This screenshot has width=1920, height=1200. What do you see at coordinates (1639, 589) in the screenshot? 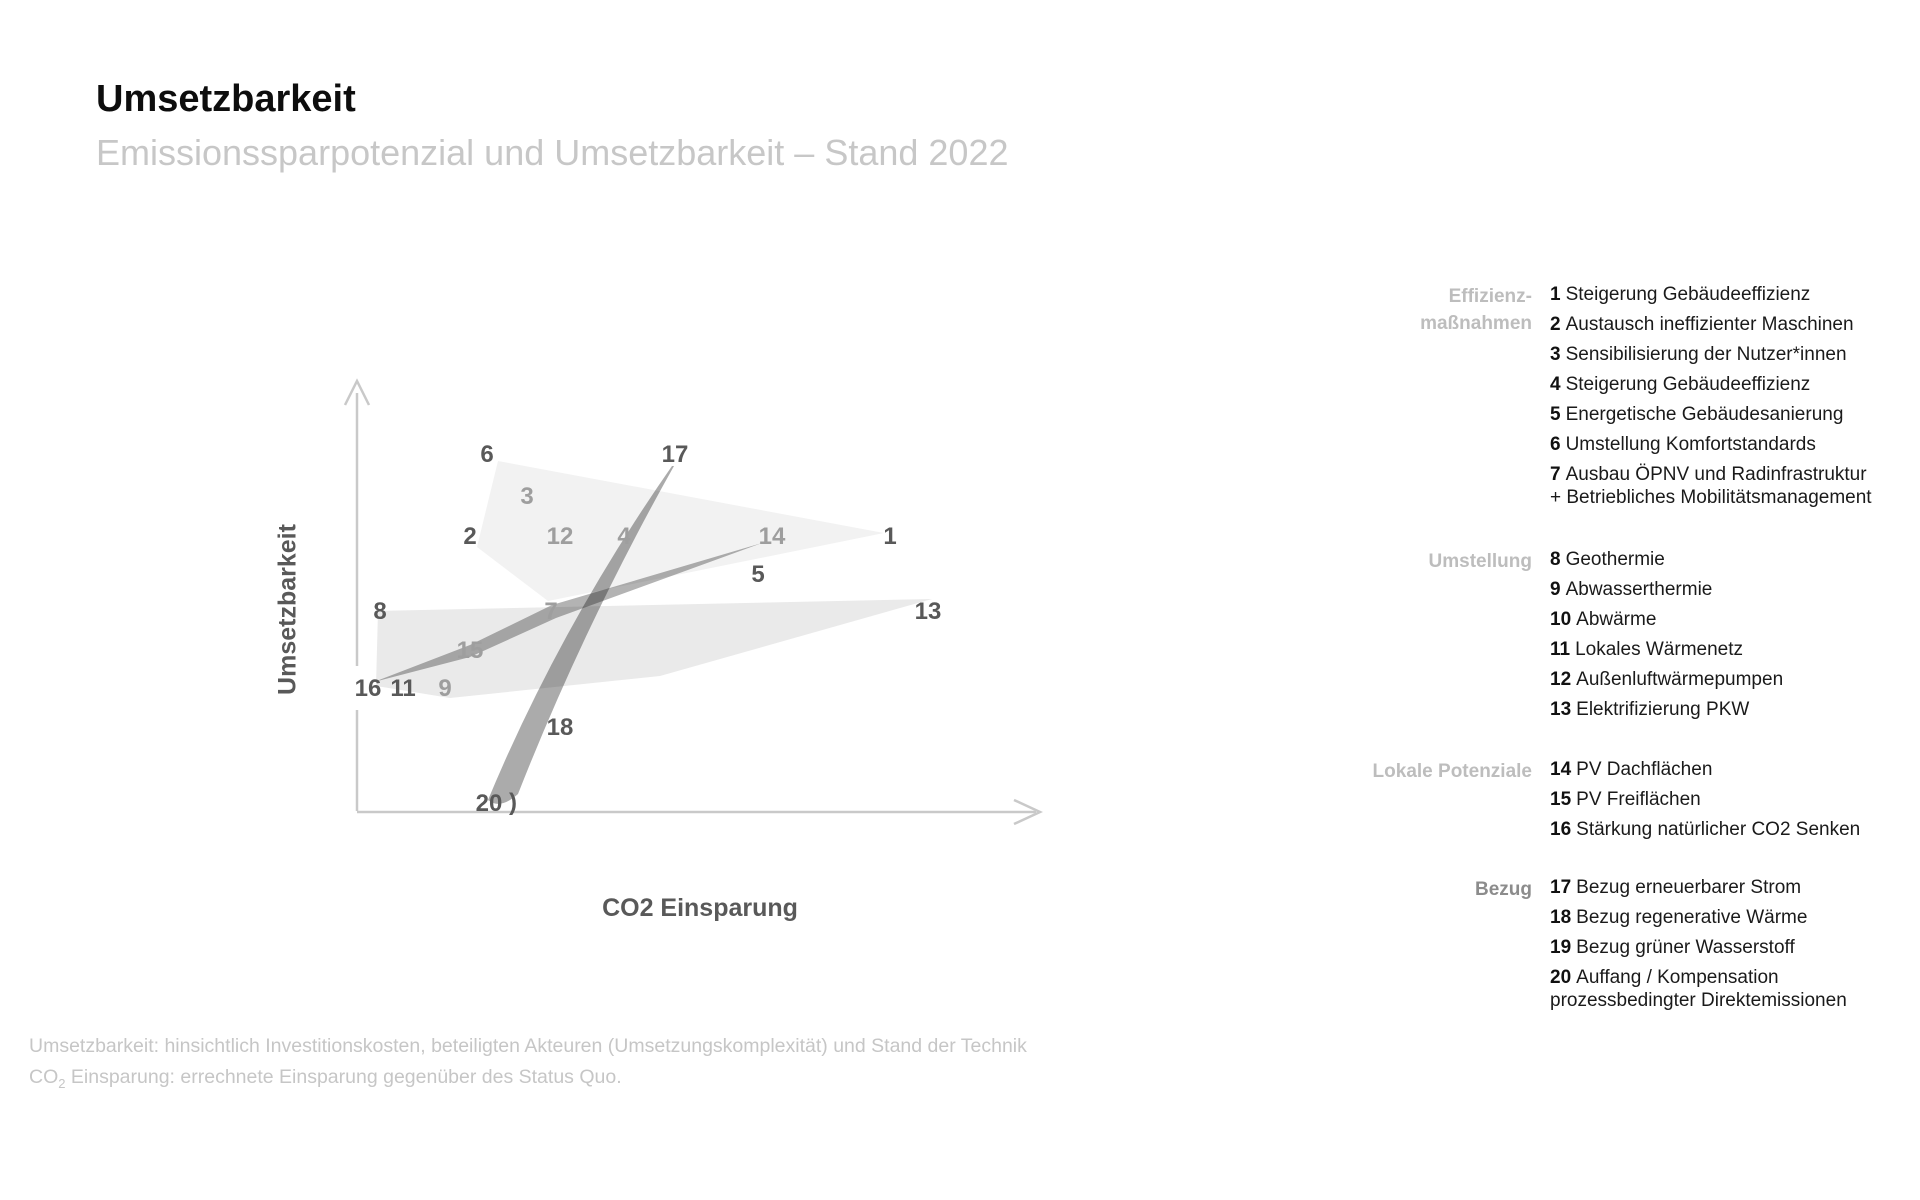
I see `legend-item-label: Abwasserthermie` at bounding box center [1639, 589].